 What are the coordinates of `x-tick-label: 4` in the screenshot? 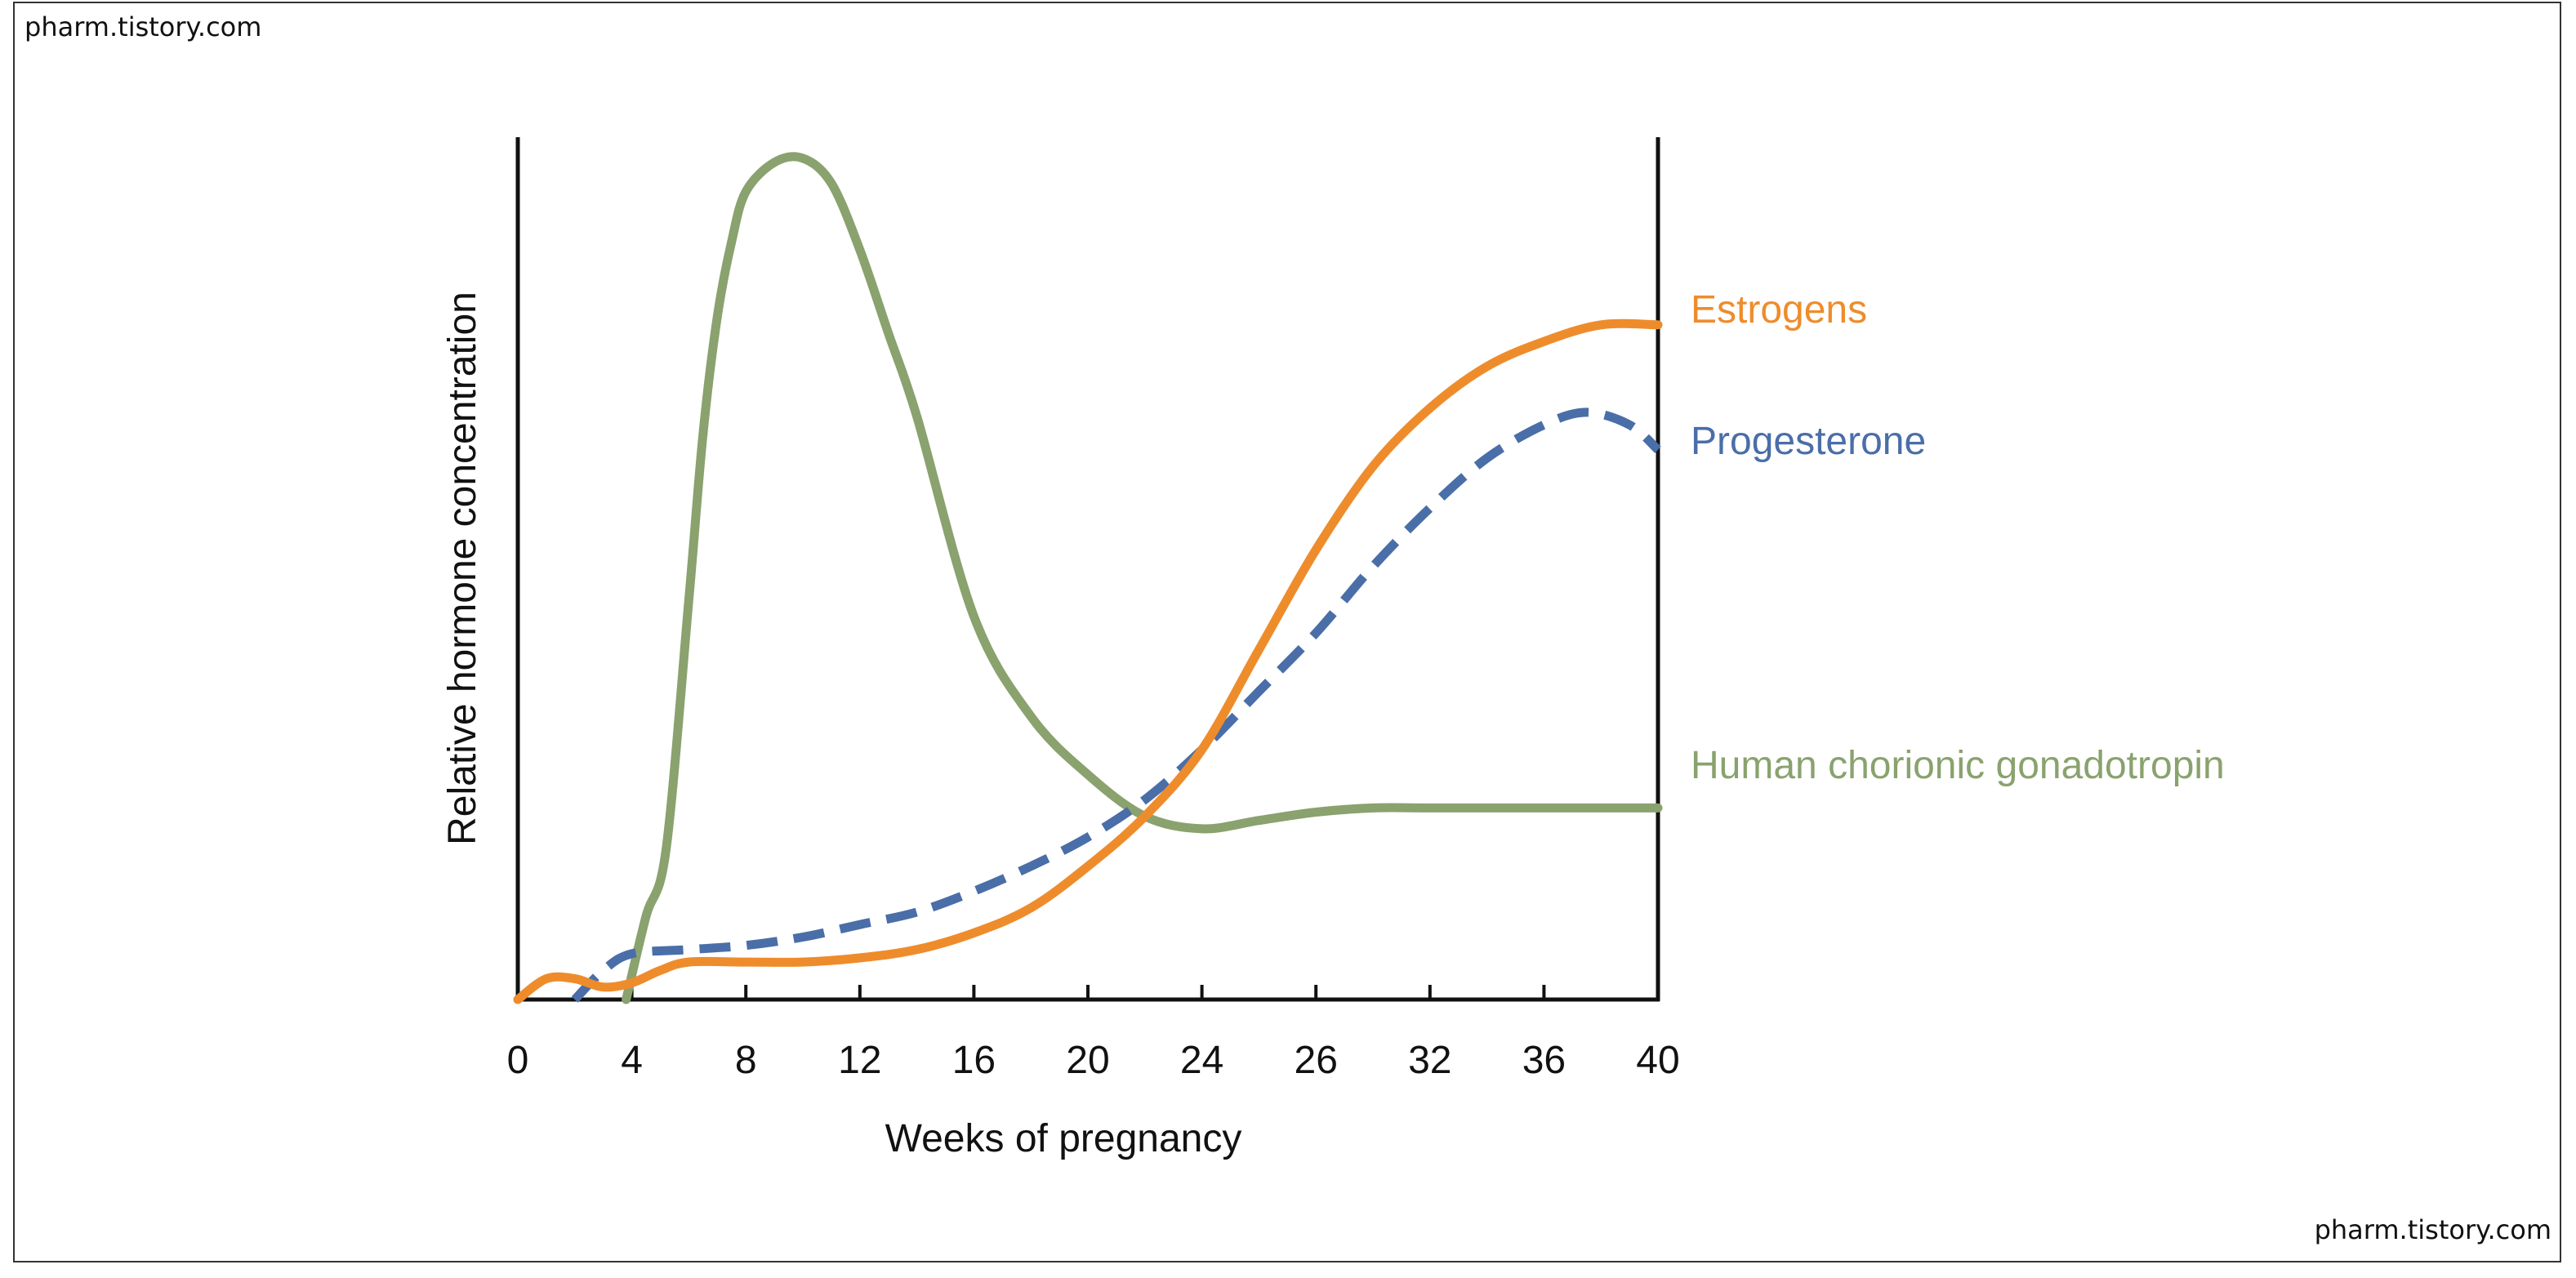 It's located at (632, 1060).